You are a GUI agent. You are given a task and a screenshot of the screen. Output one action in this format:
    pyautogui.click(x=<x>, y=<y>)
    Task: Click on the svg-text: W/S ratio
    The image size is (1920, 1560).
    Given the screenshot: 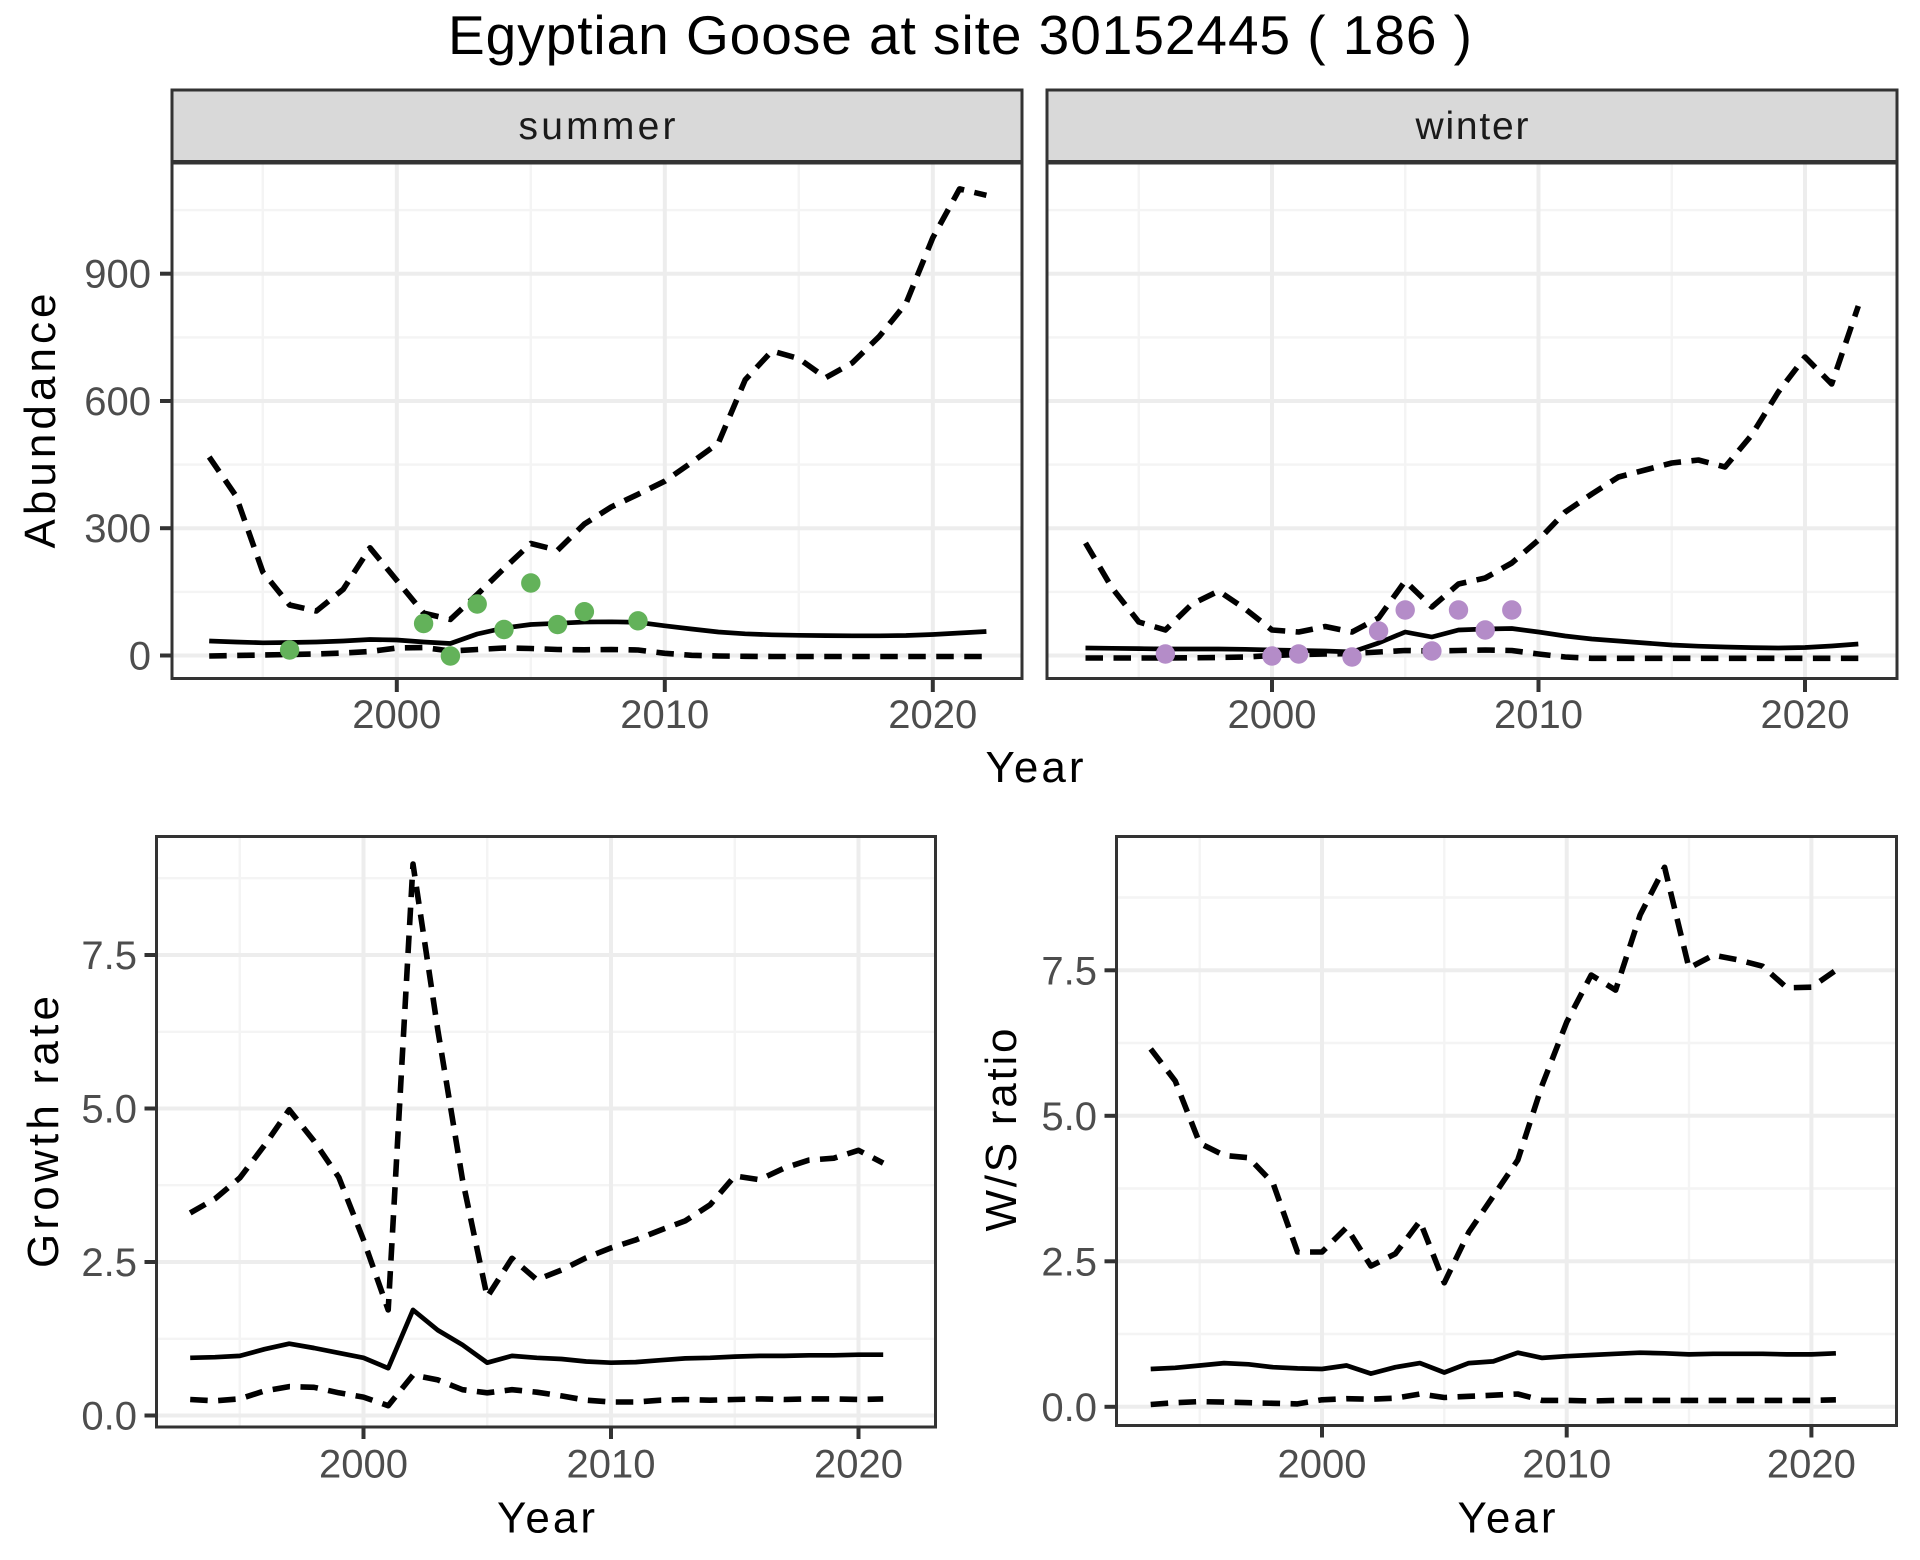 What is the action you would take?
    pyautogui.click(x=1001, y=1130)
    